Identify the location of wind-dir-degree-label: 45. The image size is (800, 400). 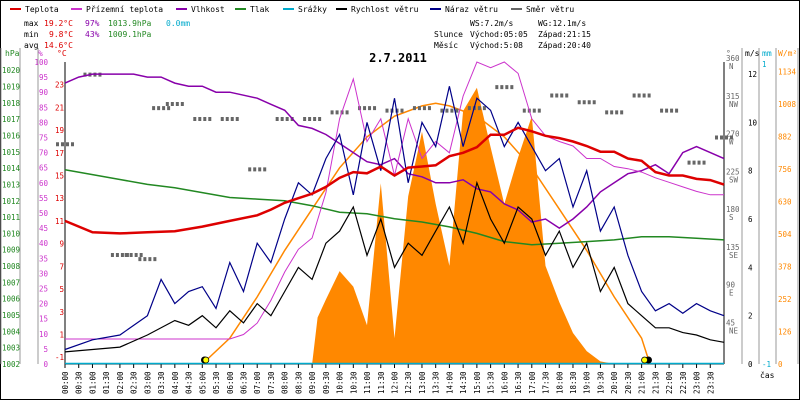
(730, 322).